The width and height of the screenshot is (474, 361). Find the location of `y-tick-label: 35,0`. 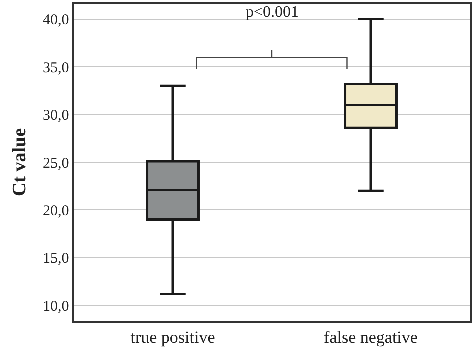

y-tick-label: 35,0 is located at coordinates (56, 68).